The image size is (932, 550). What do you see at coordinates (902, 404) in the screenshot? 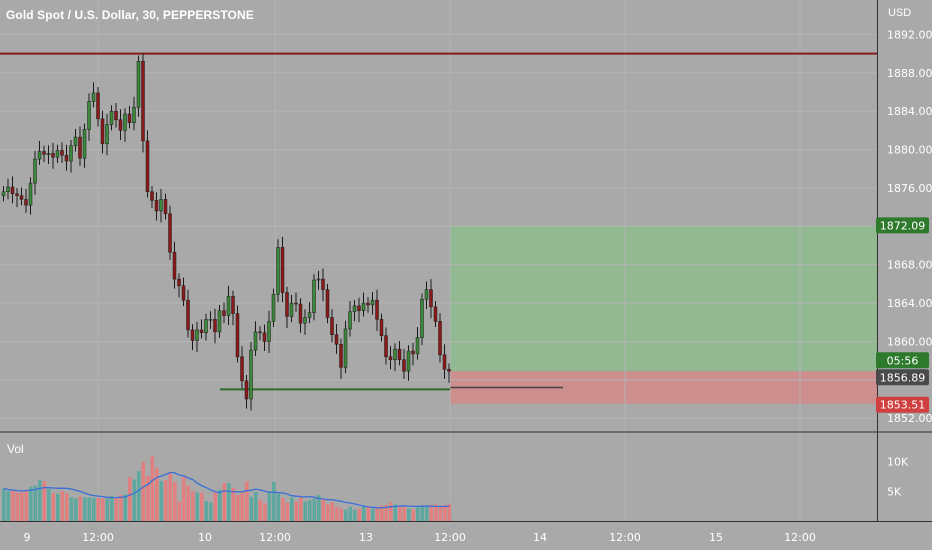
I see `stop-price-badge-bg` at bounding box center [902, 404].